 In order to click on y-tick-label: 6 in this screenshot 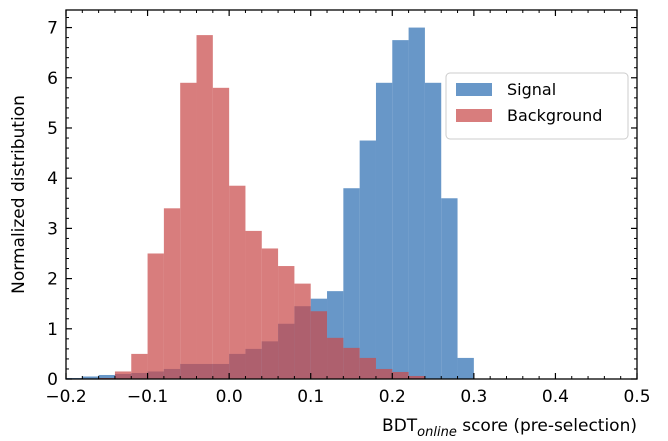, I will do `click(52, 79)`.